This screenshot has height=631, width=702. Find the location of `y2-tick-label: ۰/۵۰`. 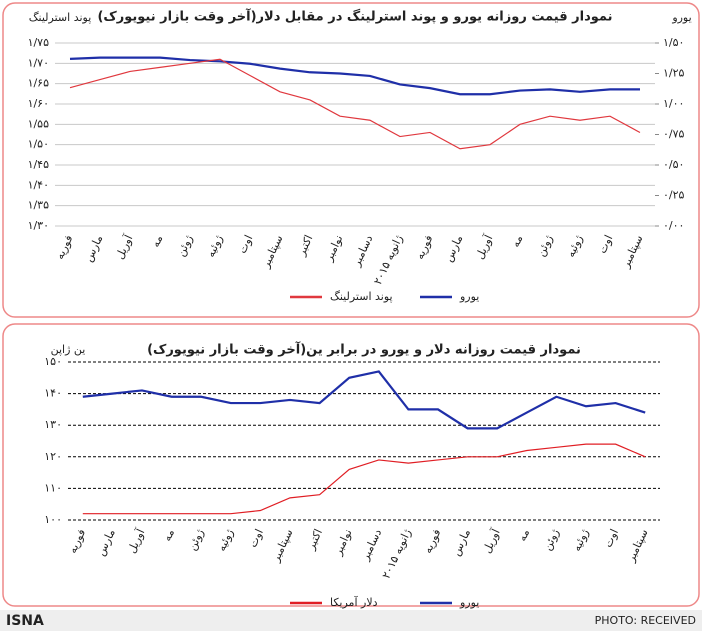

y2-tick-label: ۰/۵۰ is located at coordinates (673, 164).